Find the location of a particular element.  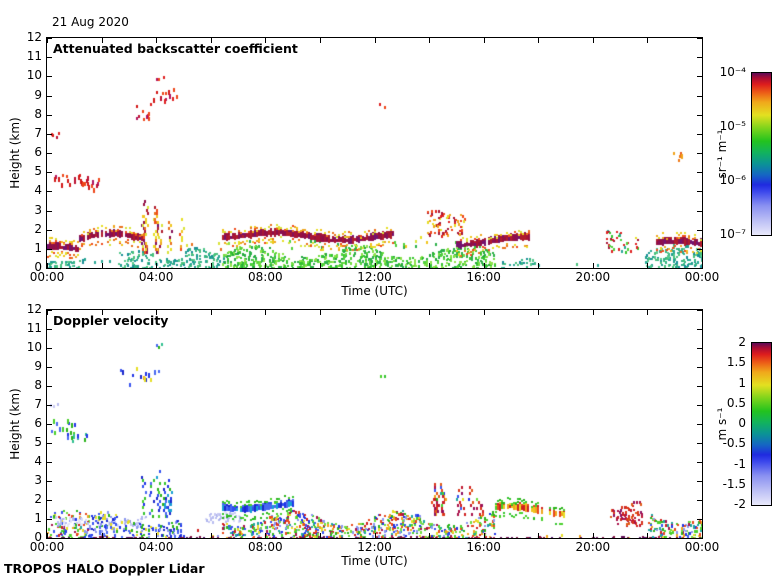

y-tick-label: 4 is located at coordinates (38, 190).